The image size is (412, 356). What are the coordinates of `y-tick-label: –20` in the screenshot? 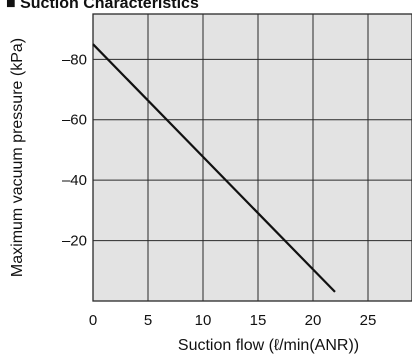 It's located at (74, 241).